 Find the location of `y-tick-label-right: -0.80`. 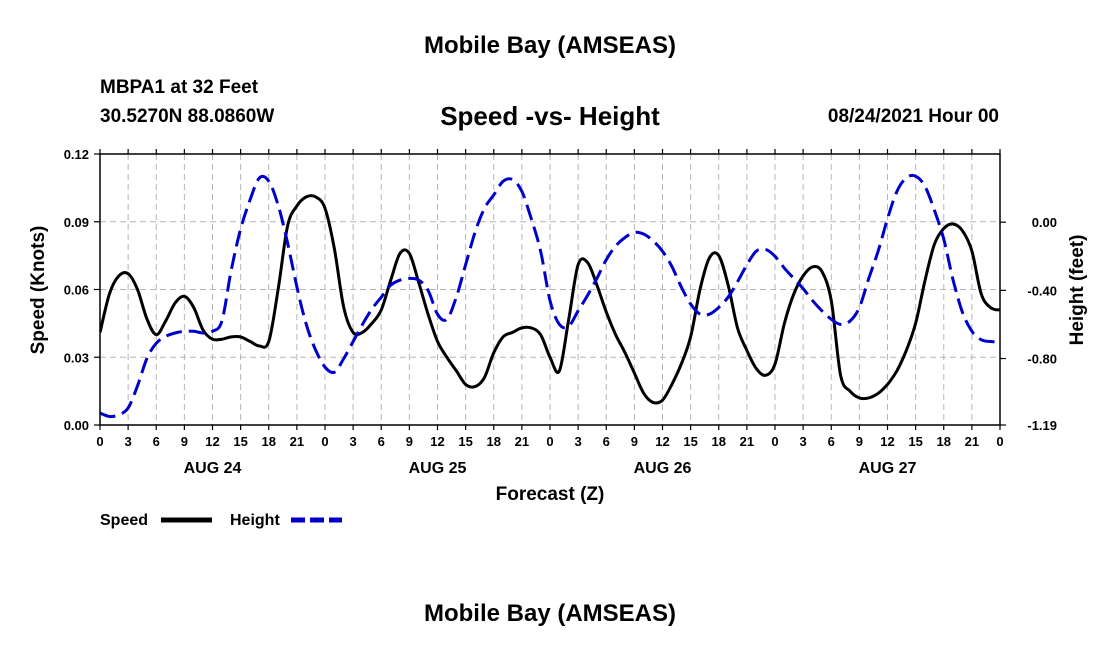

y-tick-label-right: -0.80 is located at coordinates (1042, 359).